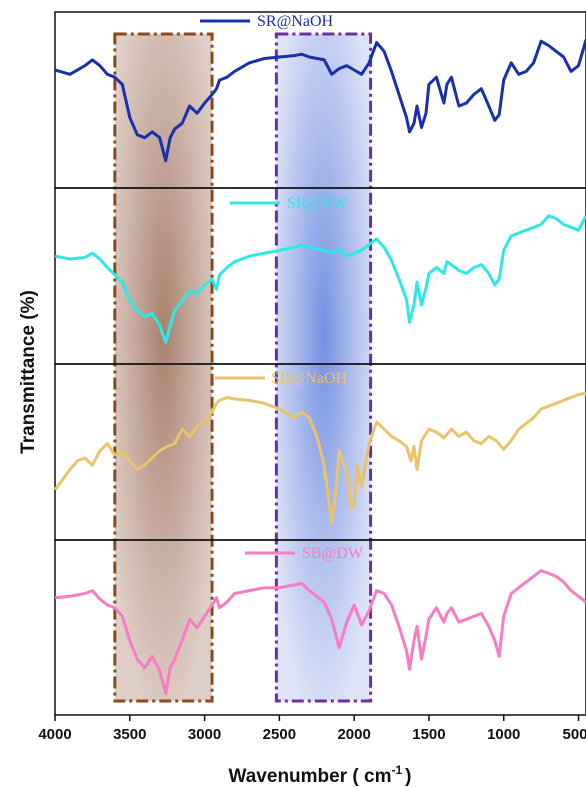 The image size is (586, 787). I want to click on legend-label-4: SB@DW, so click(333, 553).